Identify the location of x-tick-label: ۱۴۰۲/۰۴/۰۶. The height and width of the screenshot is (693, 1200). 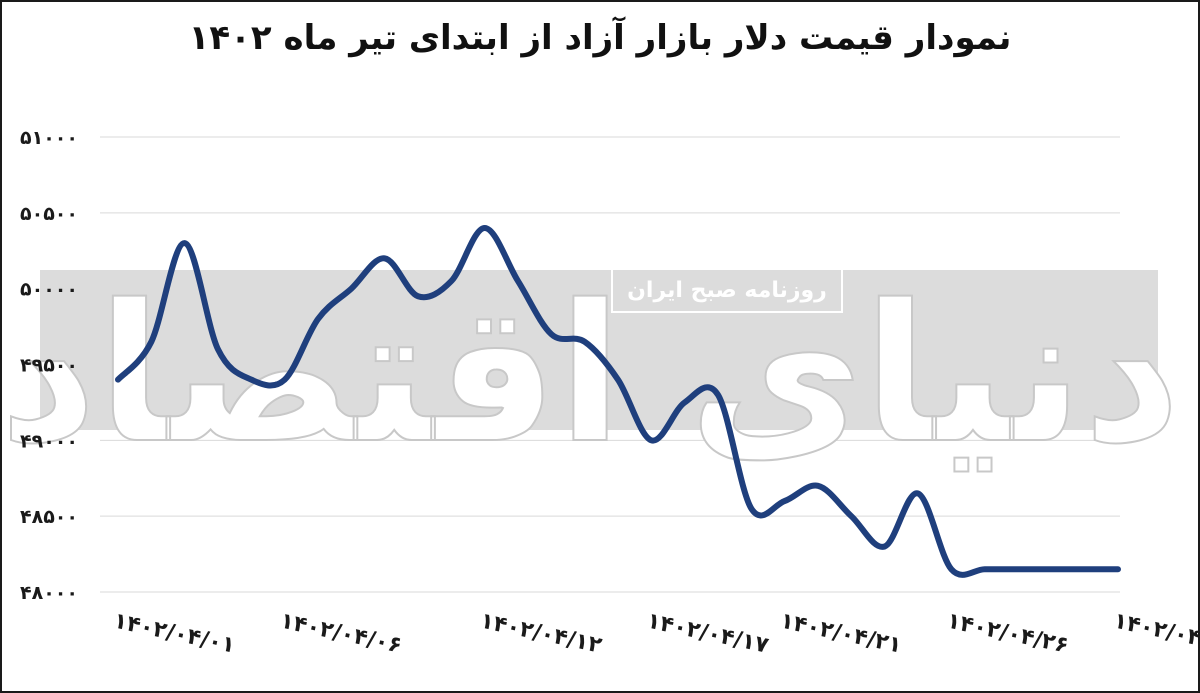
(341, 634).